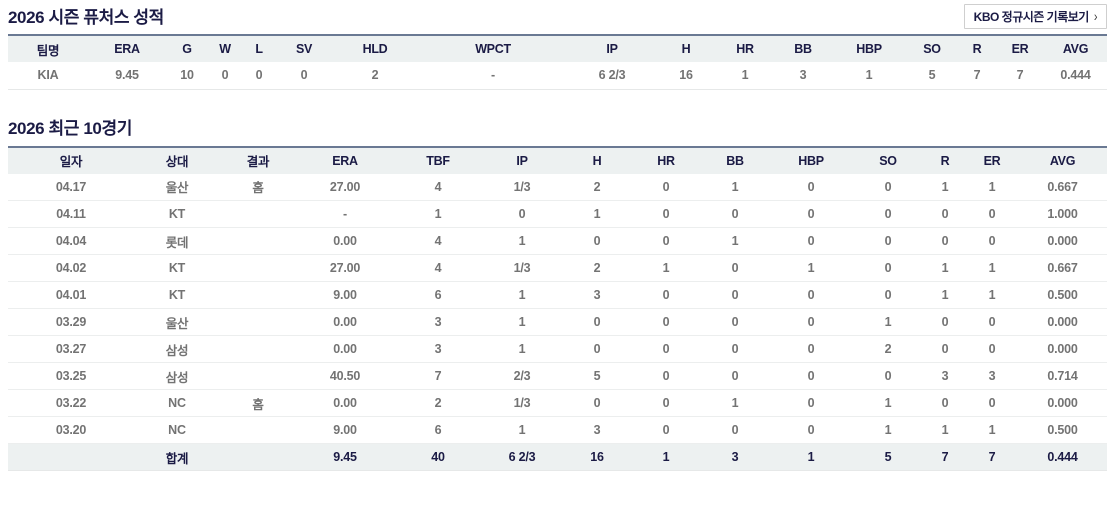 This screenshot has height=531, width=1115. What do you see at coordinates (557, 17) in the screenshot?
I see `season-section-header: 2026 시즌 퓨처스 성적 KBO 정규시즌 기록보기 ›` at bounding box center [557, 17].